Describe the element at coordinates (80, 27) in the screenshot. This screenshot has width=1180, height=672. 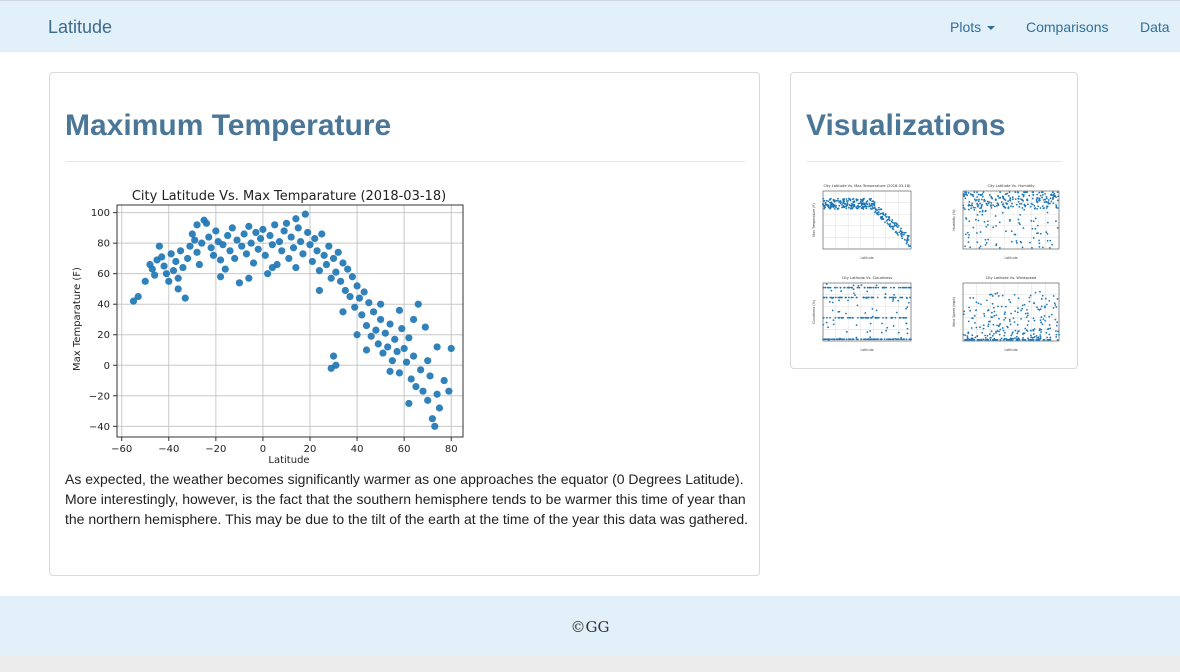
I see `brand-link: Latitude` at that location.